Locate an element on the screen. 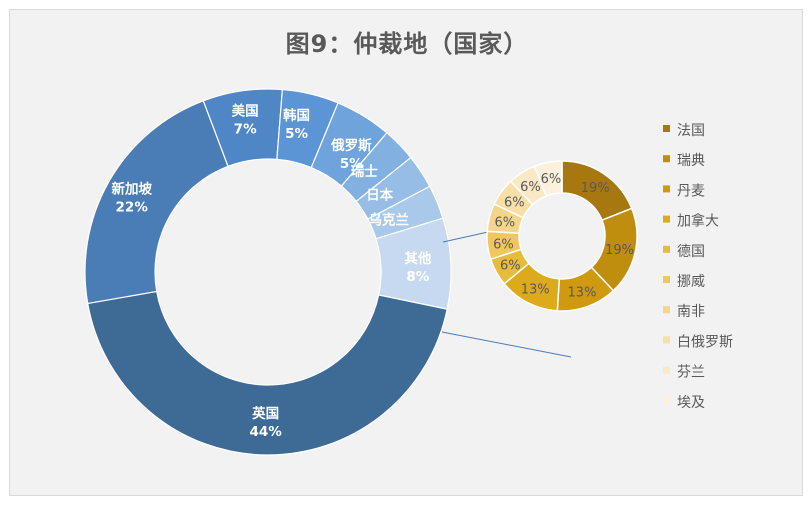  sub-label-0: 19% is located at coordinates (595, 188).